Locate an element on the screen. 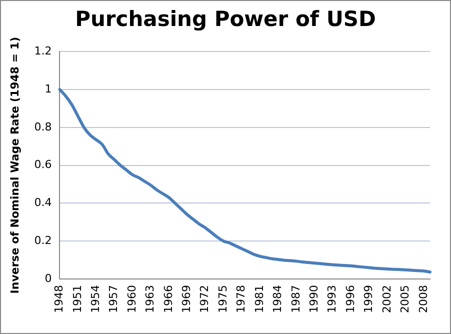 The height and width of the screenshot is (334, 451). x-tick-label: 1999 is located at coordinates (369, 299).